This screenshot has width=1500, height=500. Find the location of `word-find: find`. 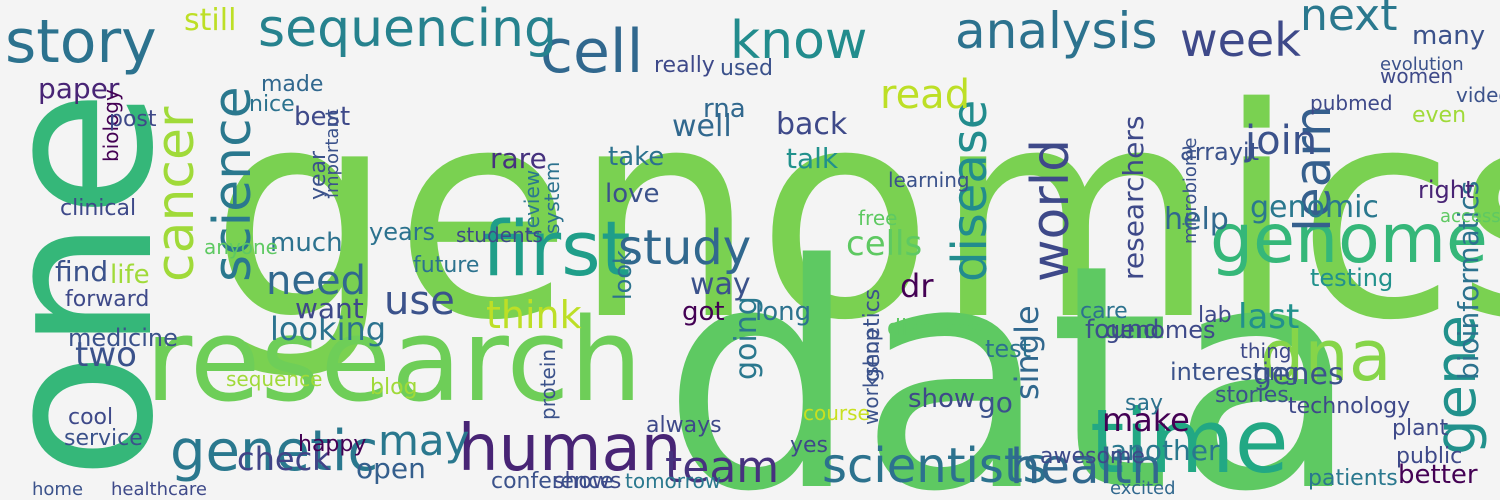

word-find: find is located at coordinates (81, 271).